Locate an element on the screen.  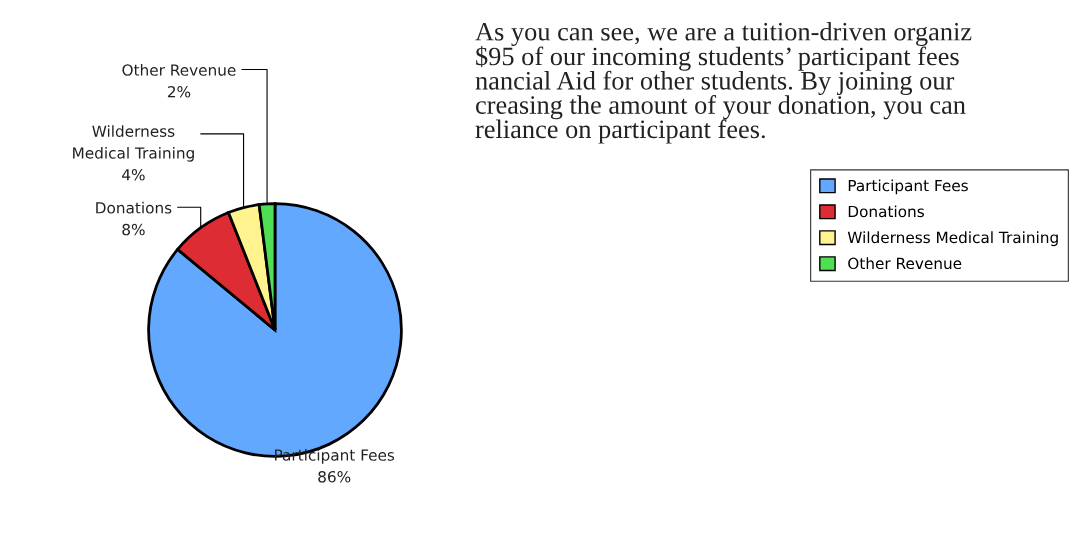
text: As you can see, we are a tuition-driven organiz $95 of our incoming students’ participant fees nancial Aid for other students. By joining our creasing the amount of your donation, you can reliance on participant fees. is located at coordinates (723, 83).